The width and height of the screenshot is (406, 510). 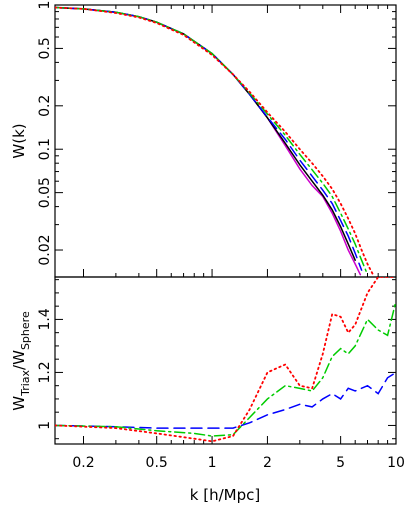 I want to click on y-tick-label-top: 0.2, so click(x=45, y=106).